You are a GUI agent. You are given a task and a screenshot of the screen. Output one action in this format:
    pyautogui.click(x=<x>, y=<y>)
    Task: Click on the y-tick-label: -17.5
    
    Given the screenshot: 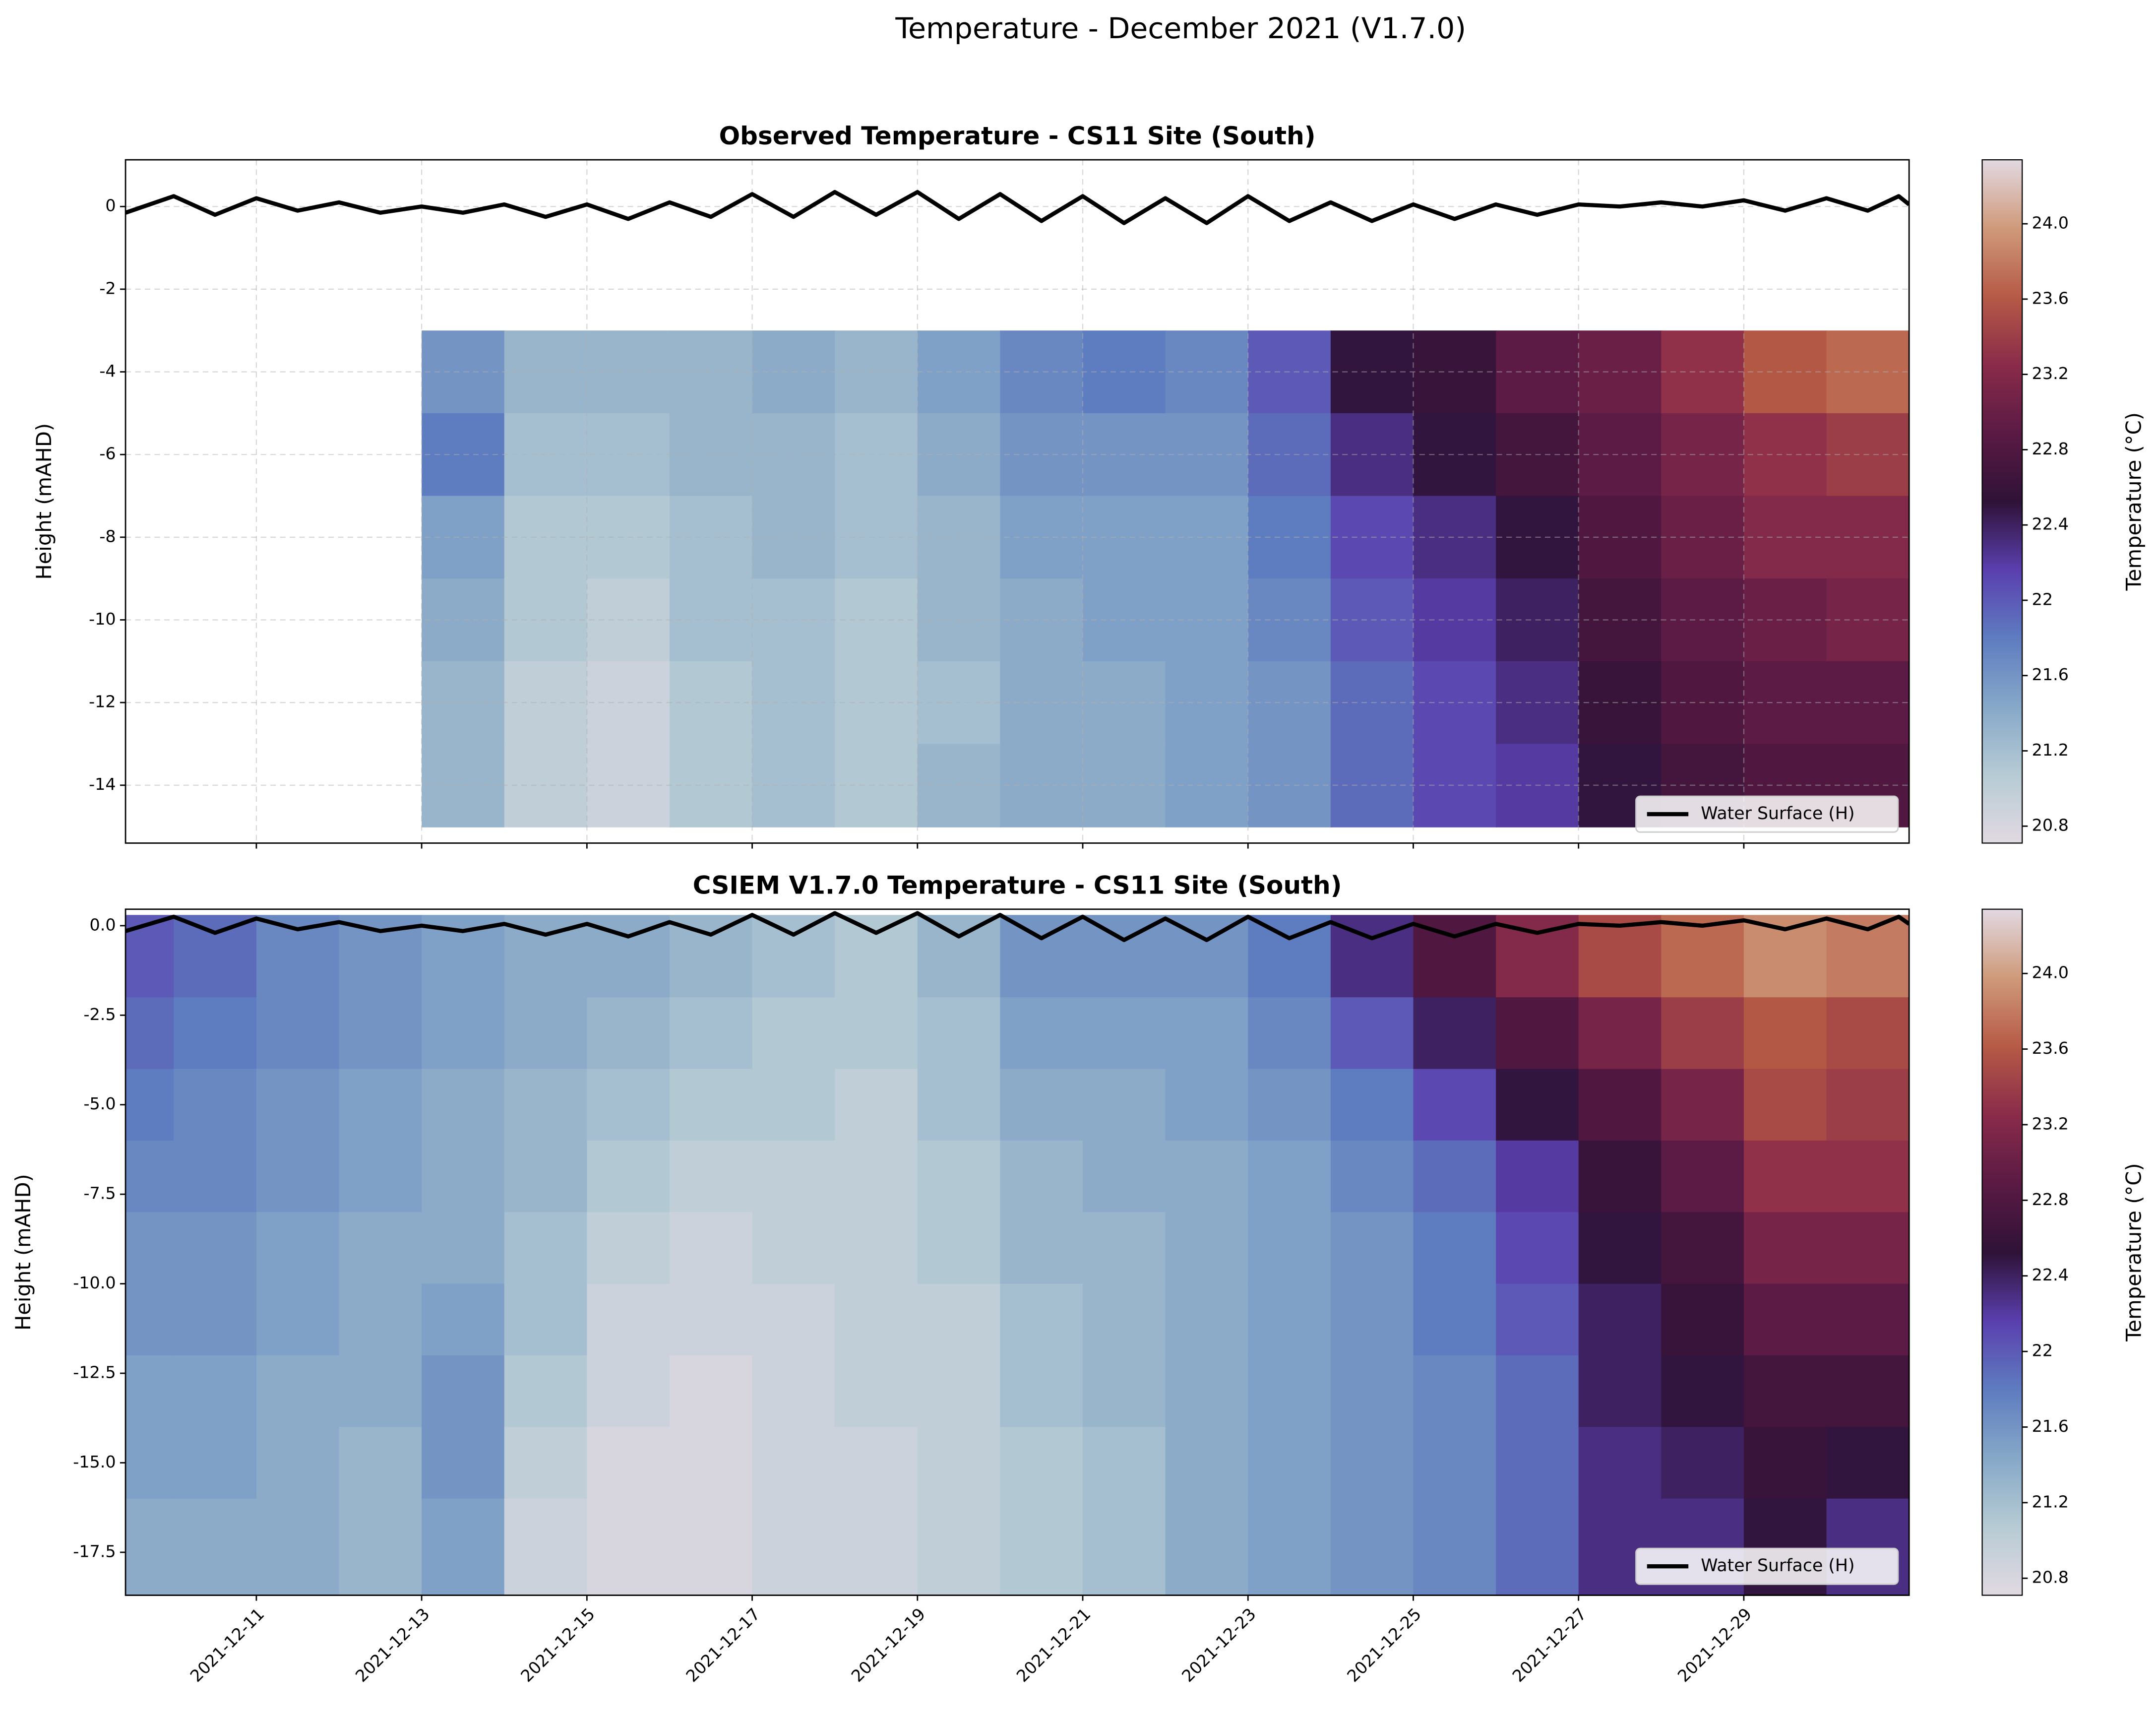 What is the action you would take?
    pyautogui.click(x=95, y=1551)
    